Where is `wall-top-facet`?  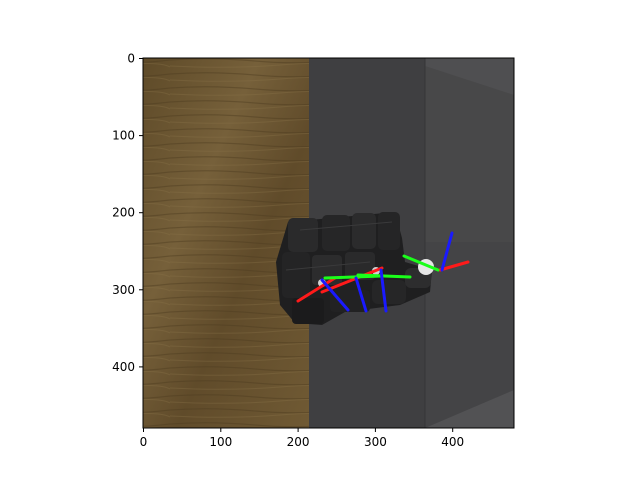 wall-top-facet is located at coordinates (469, 76).